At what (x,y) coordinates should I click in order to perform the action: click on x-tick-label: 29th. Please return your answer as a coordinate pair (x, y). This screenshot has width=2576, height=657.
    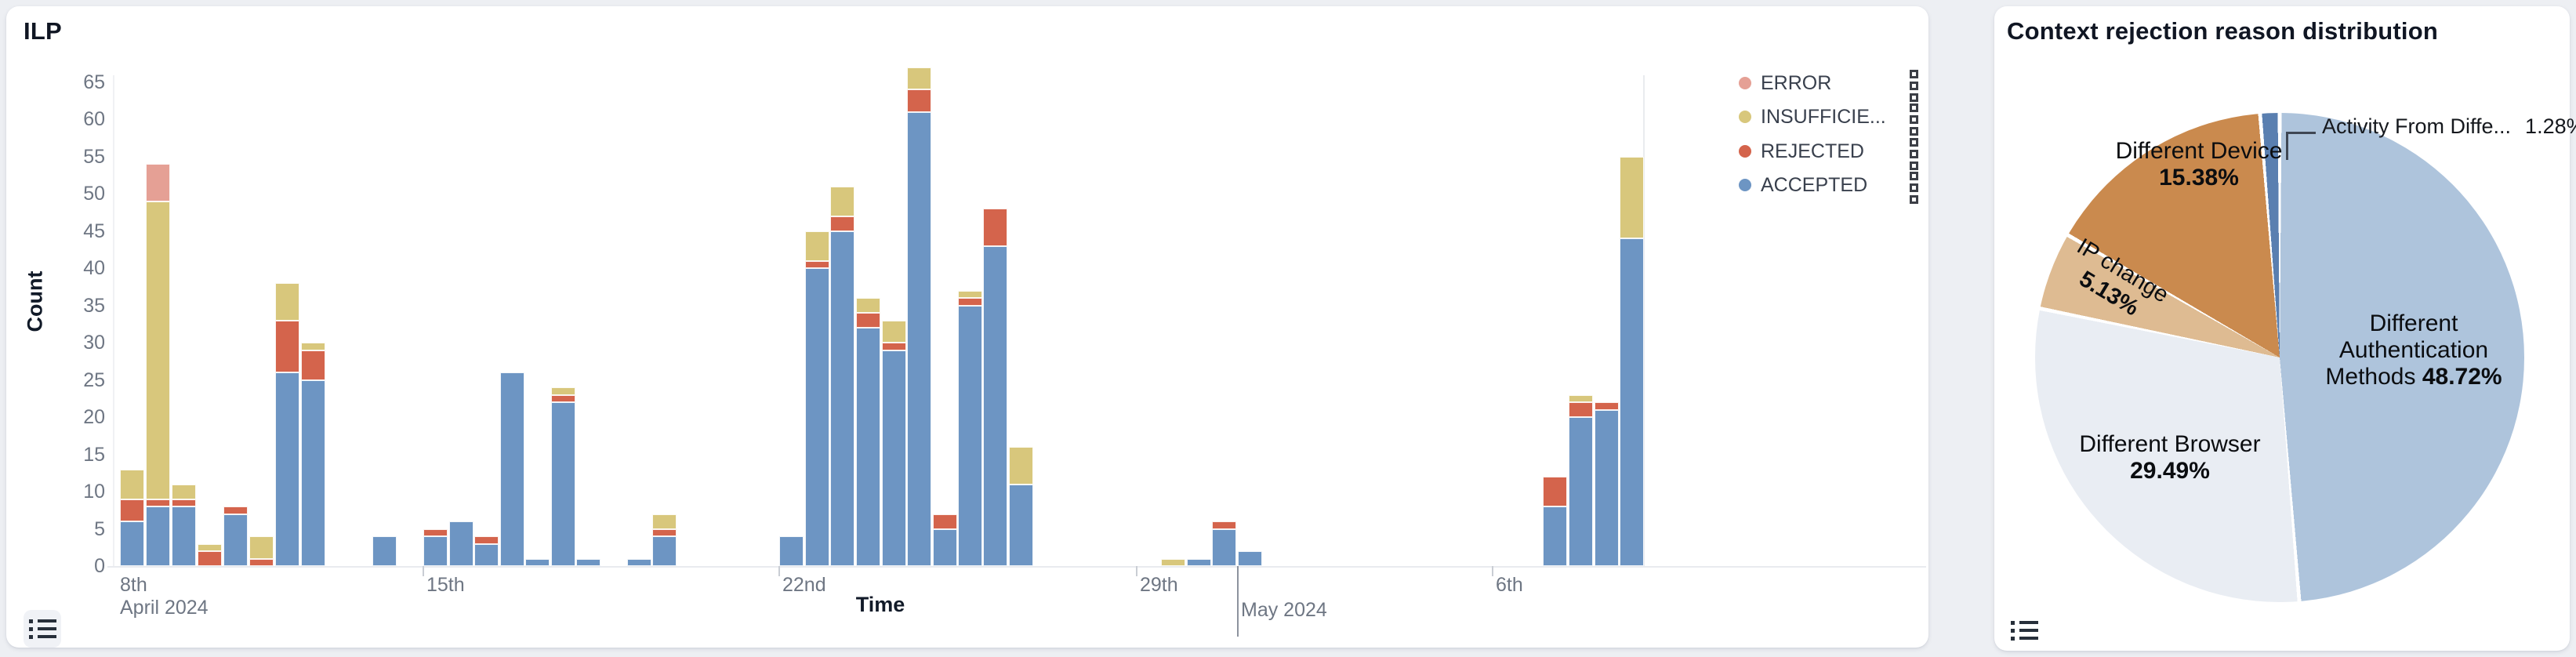
    Looking at the image, I should click on (1159, 585).